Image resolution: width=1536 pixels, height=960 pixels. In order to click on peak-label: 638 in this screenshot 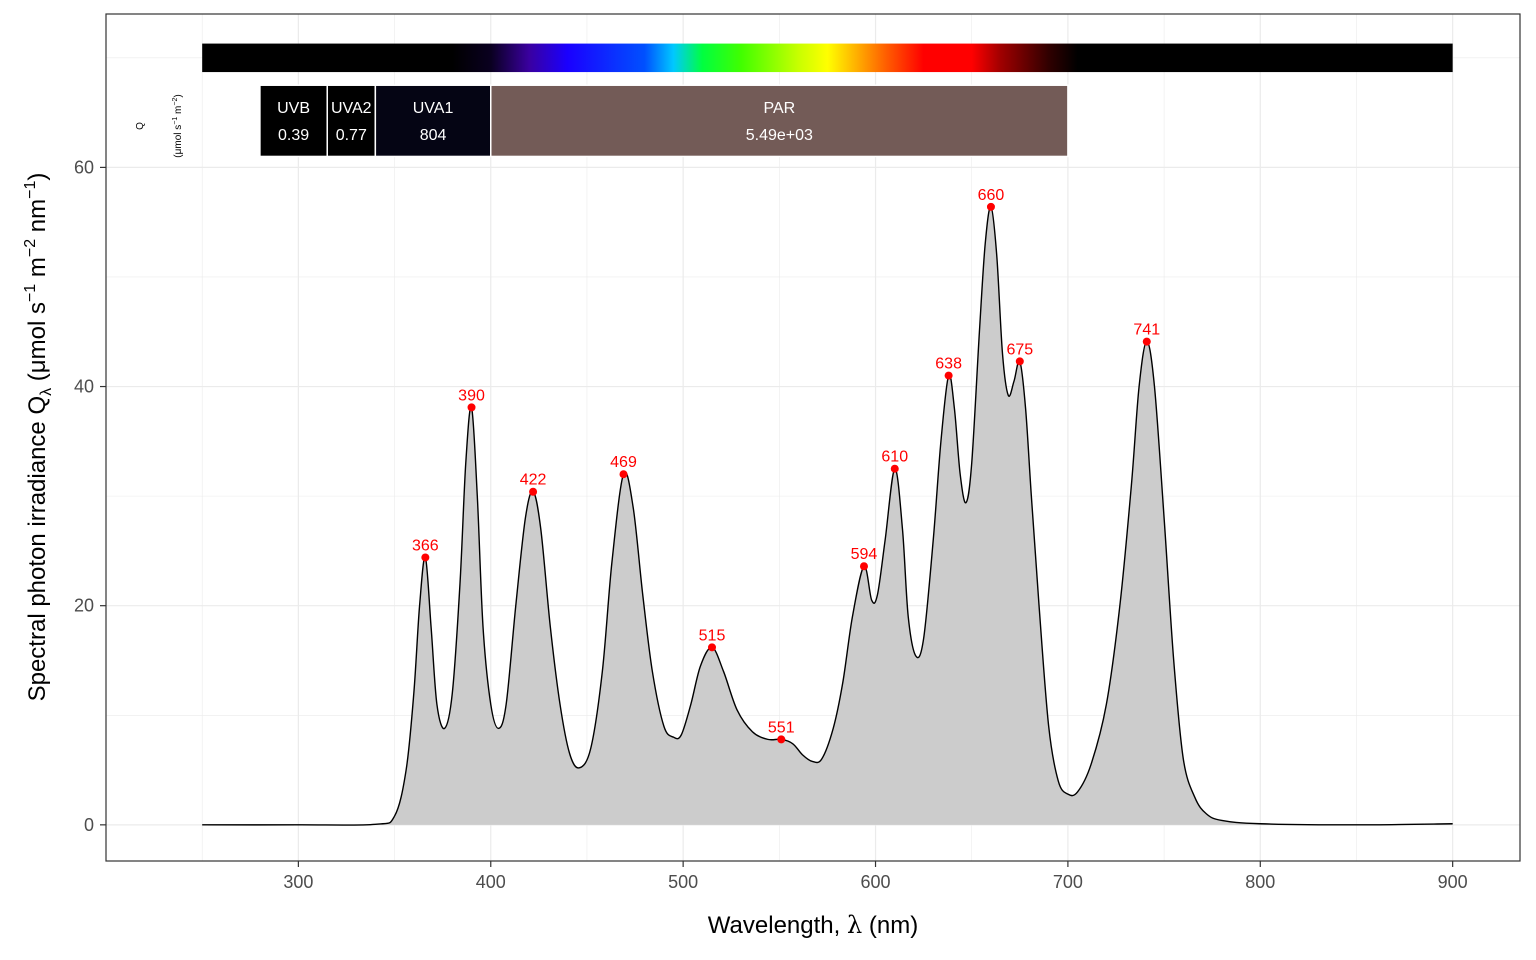, I will do `click(948, 364)`.